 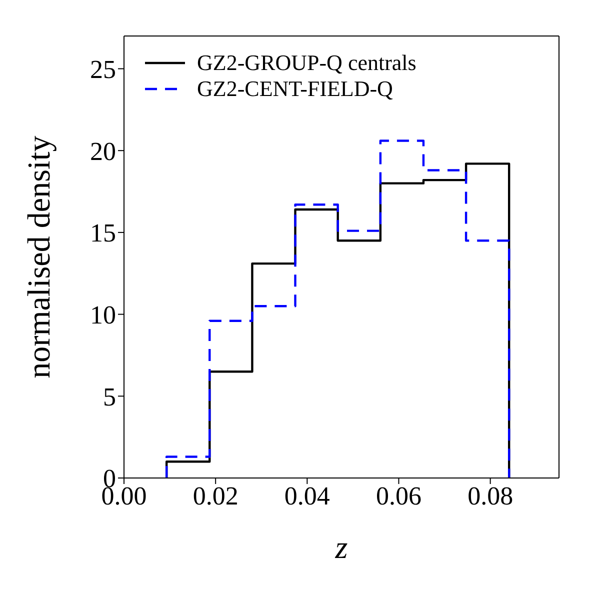 I want to click on legend-label: GZ2-GROUP-Q centrals, so click(x=306, y=63).